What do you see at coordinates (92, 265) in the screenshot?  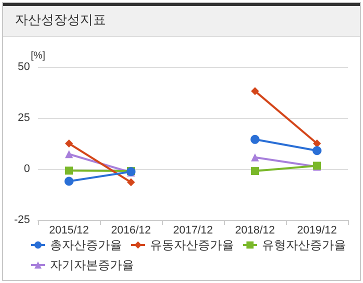 I see `legend-label: 자기자본증가율` at bounding box center [92, 265].